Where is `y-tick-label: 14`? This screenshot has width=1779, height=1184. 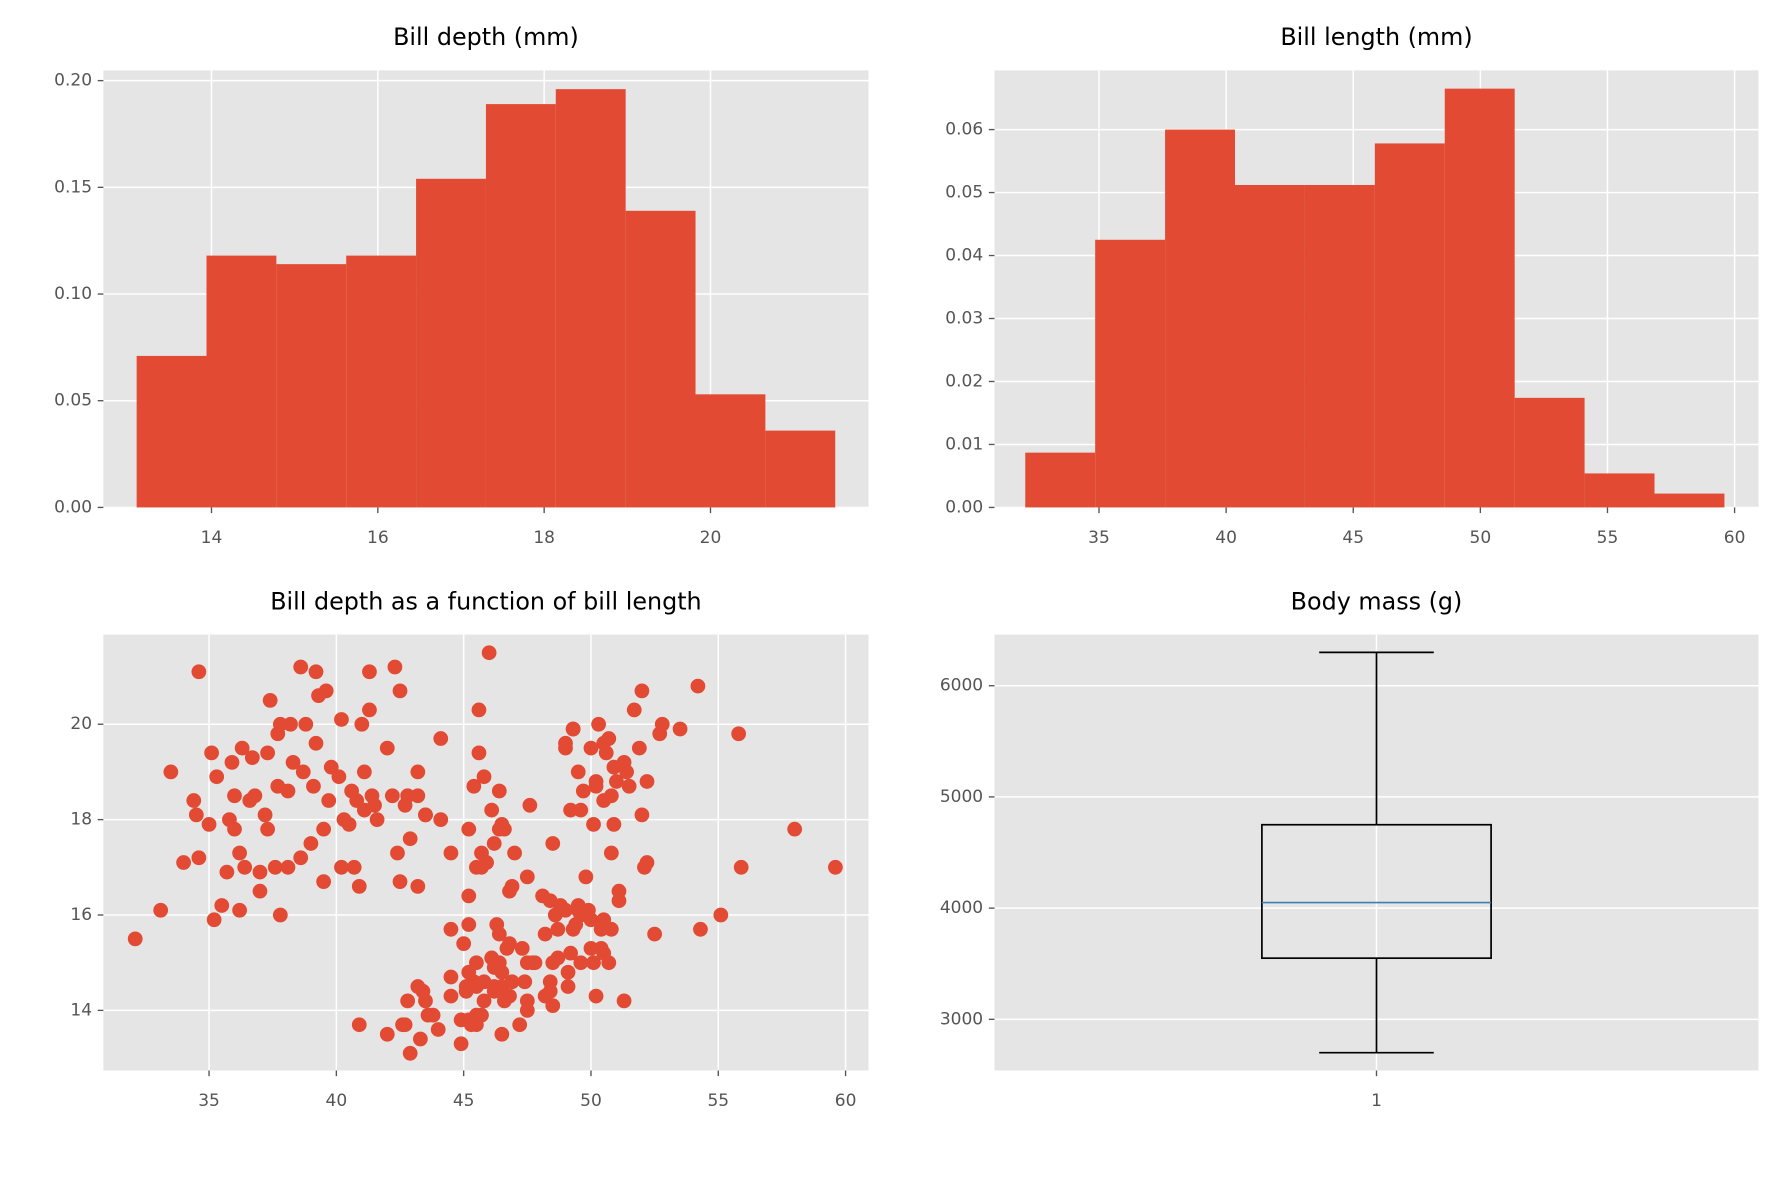
y-tick-label: 14 is located at coordinates (81, 1010).